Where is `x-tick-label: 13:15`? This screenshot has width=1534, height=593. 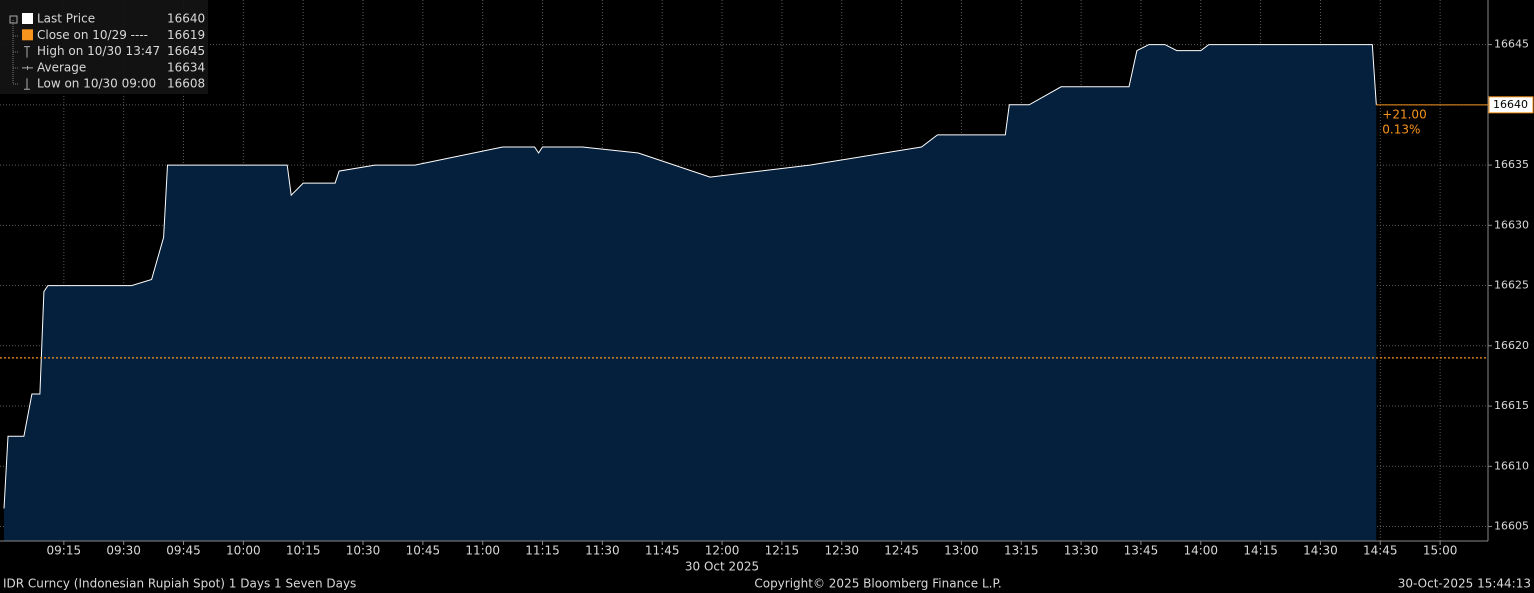 x-tick-label: 13:15 is located at coordinates (1021, 551).